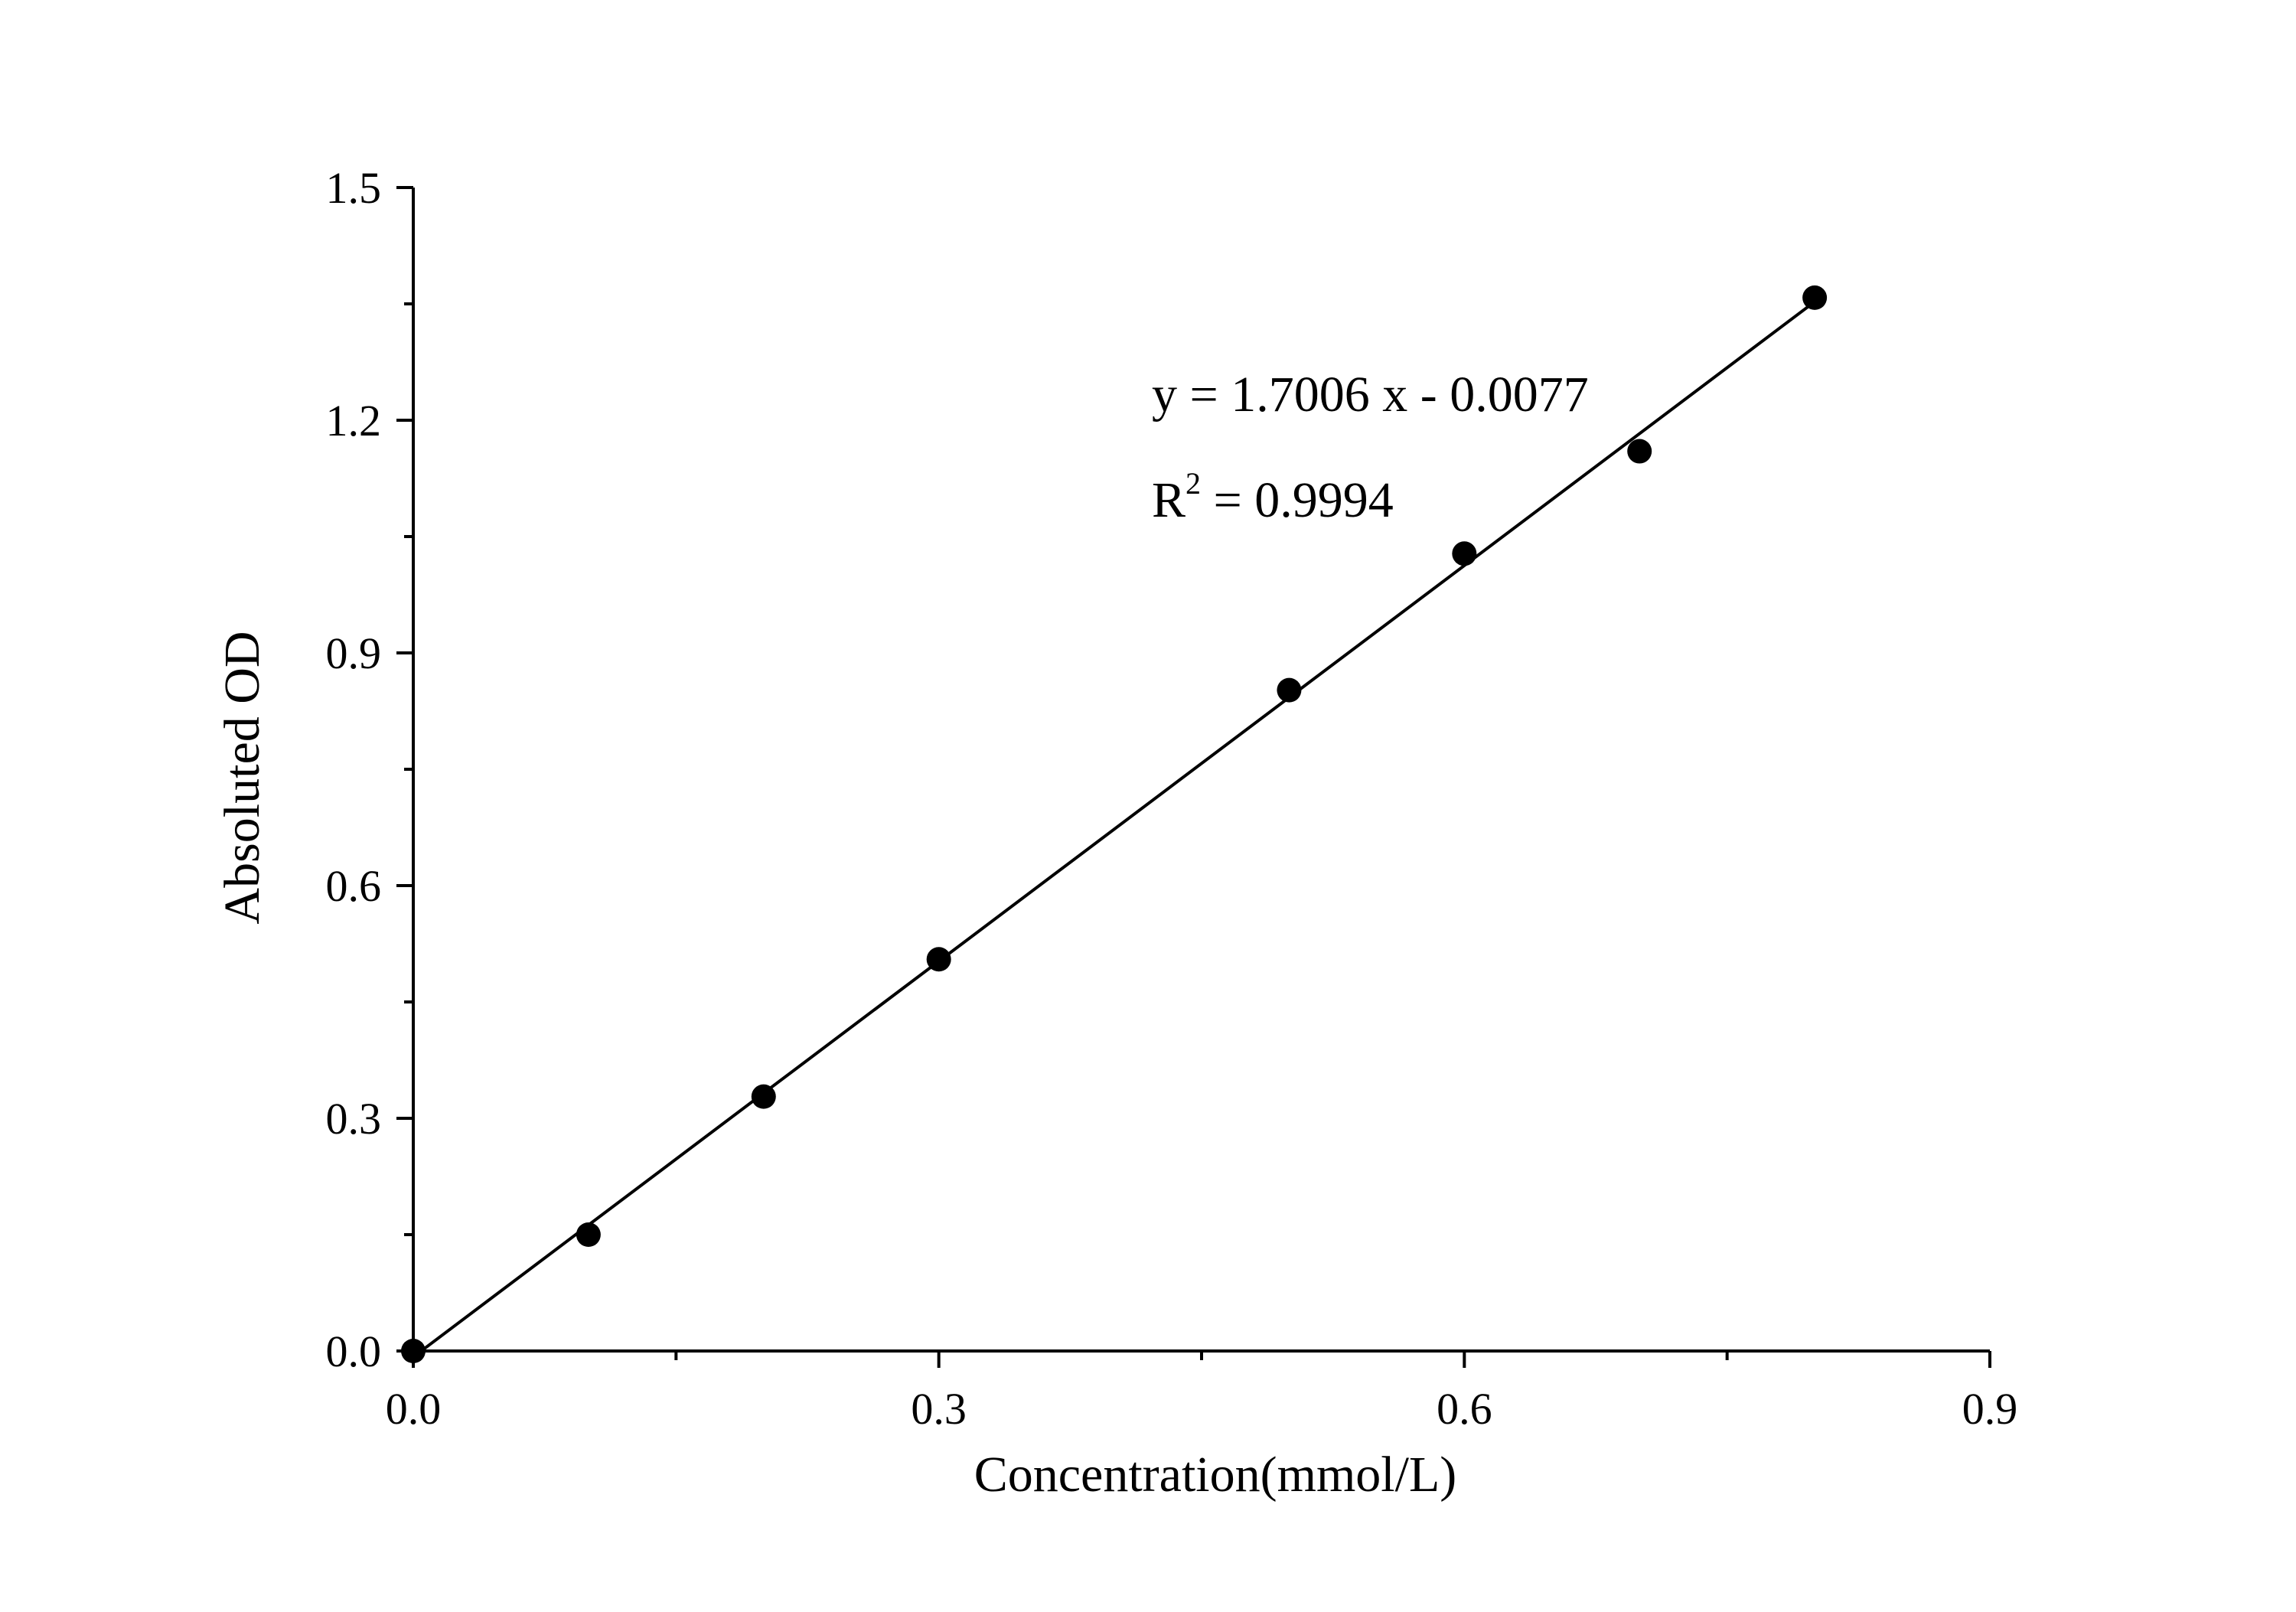 The width and height of the screenshot is (2296, 1612). What do you see at coordinates (1297, 500) in the screenshot?
I see `r-squared-value: = 0.9994` at bounding box center [1297, 500].